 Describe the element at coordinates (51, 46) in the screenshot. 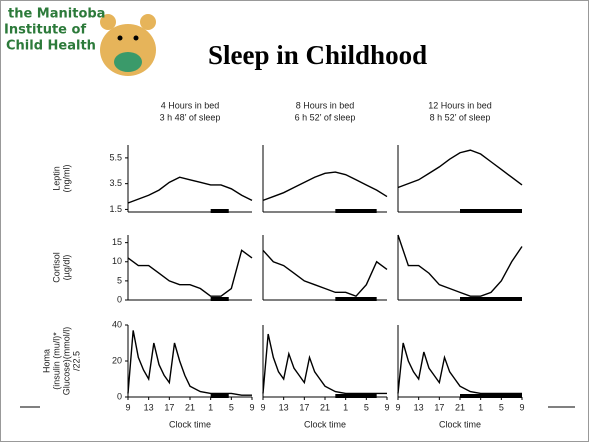

I see `logo-line: Child Health` at that location.